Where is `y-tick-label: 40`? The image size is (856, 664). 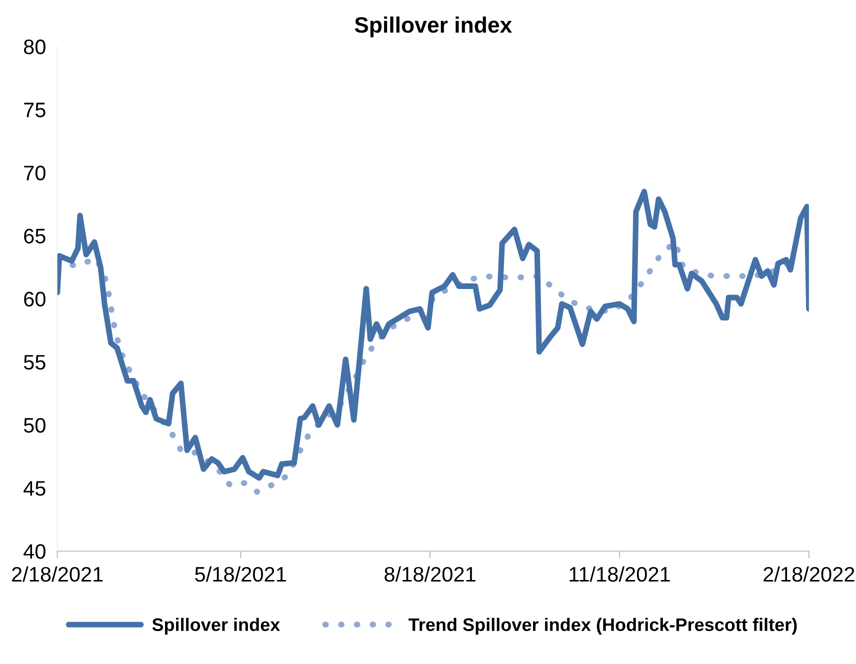
y-tick-label: 40 is located at coordinates (35, 551).